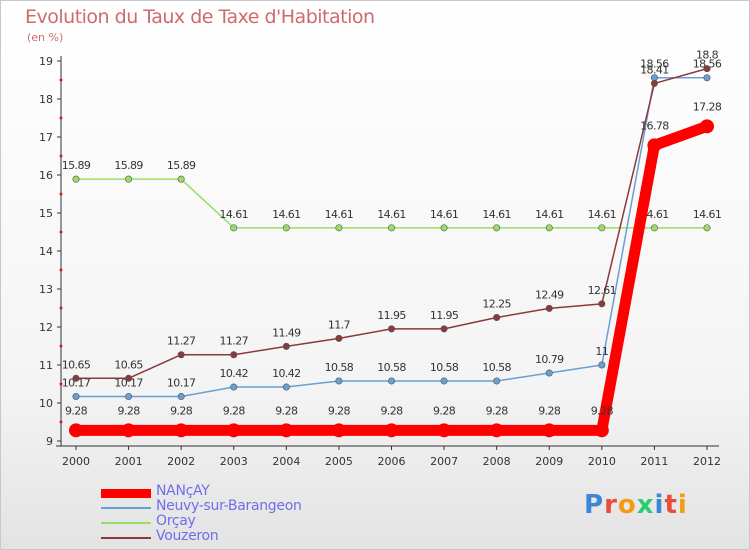  I want to click on x-tick-label: 2012, so click(707, 461).